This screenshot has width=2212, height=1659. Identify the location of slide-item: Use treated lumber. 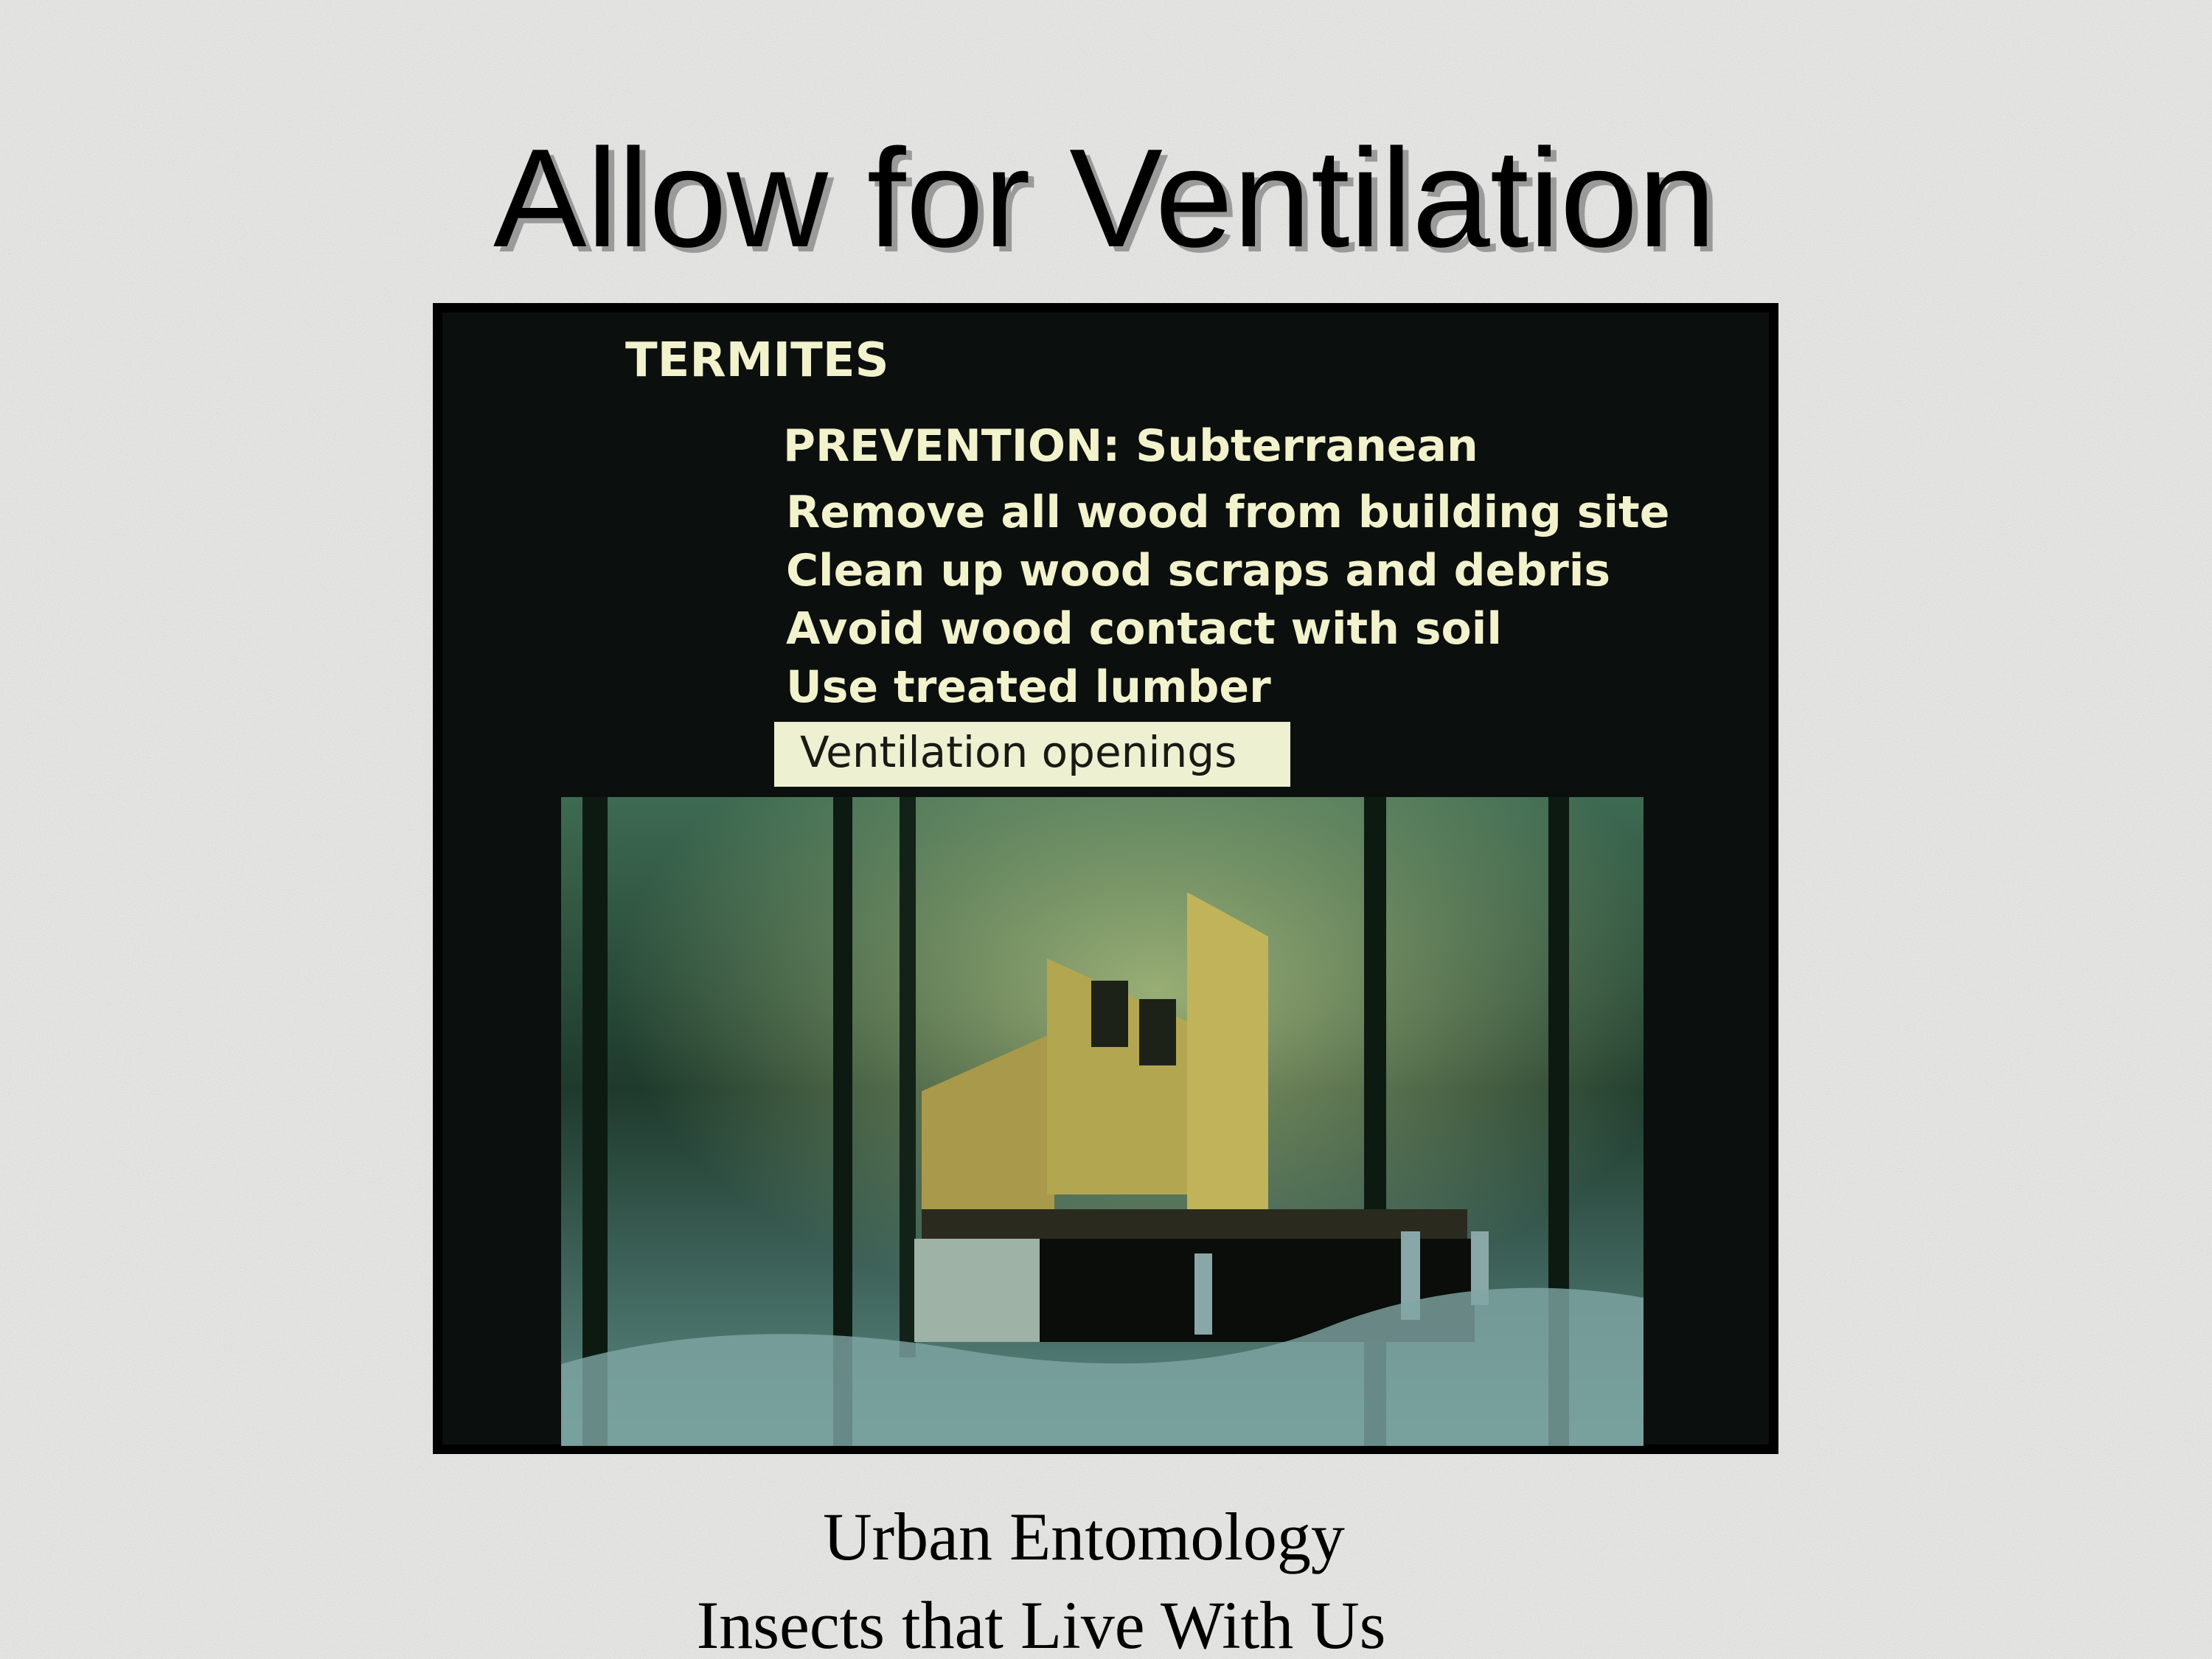
(1028, 687).